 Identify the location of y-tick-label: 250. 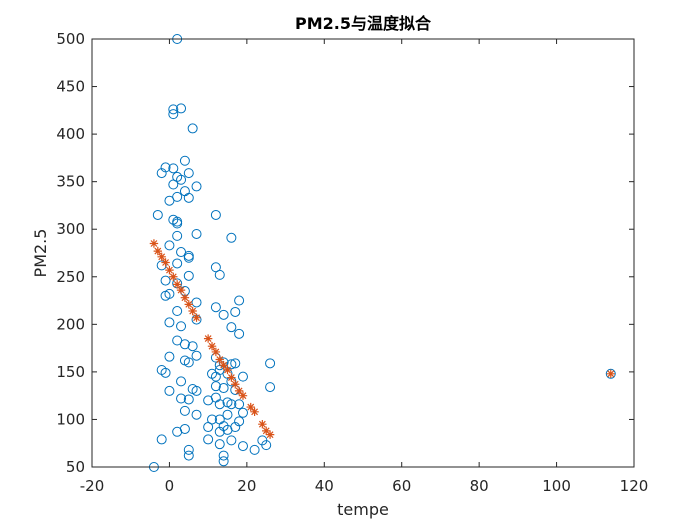
(70, 277).